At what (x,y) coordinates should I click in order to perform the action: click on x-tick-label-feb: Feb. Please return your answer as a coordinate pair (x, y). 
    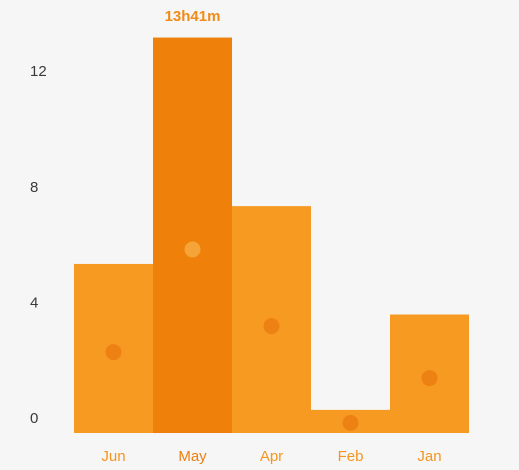
    Looking at the image, I should click on (351, 456).